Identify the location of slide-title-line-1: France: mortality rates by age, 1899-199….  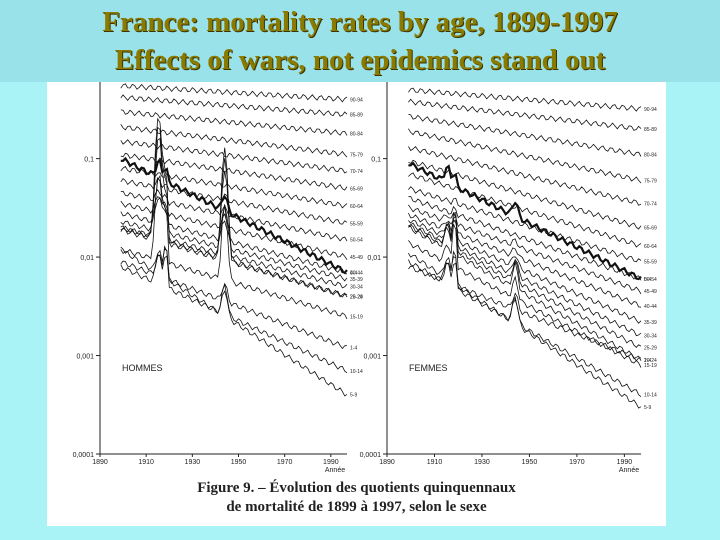
(360, 22).